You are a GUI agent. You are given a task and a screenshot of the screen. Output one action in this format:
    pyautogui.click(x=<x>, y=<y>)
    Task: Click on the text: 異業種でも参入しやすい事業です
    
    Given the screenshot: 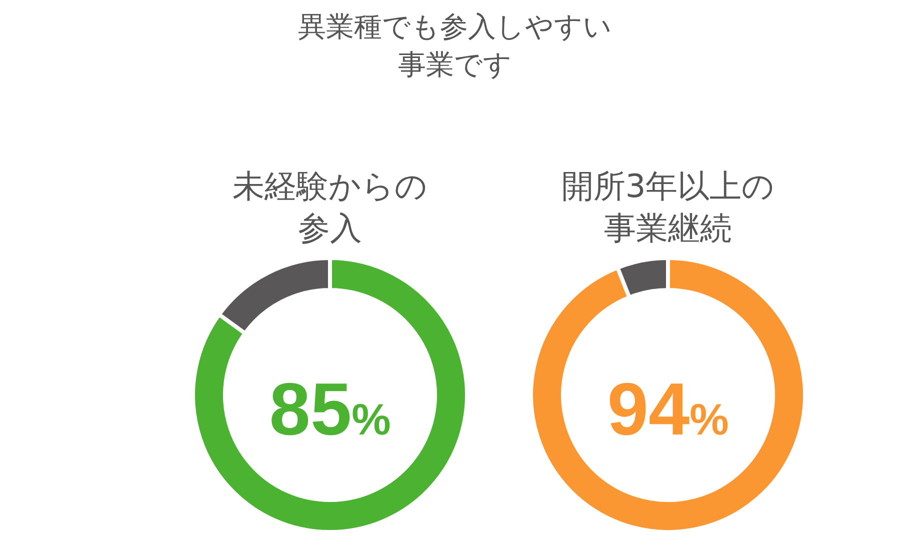 What is the action you would take?
    pyautogui.click(x=455, y=46)
    